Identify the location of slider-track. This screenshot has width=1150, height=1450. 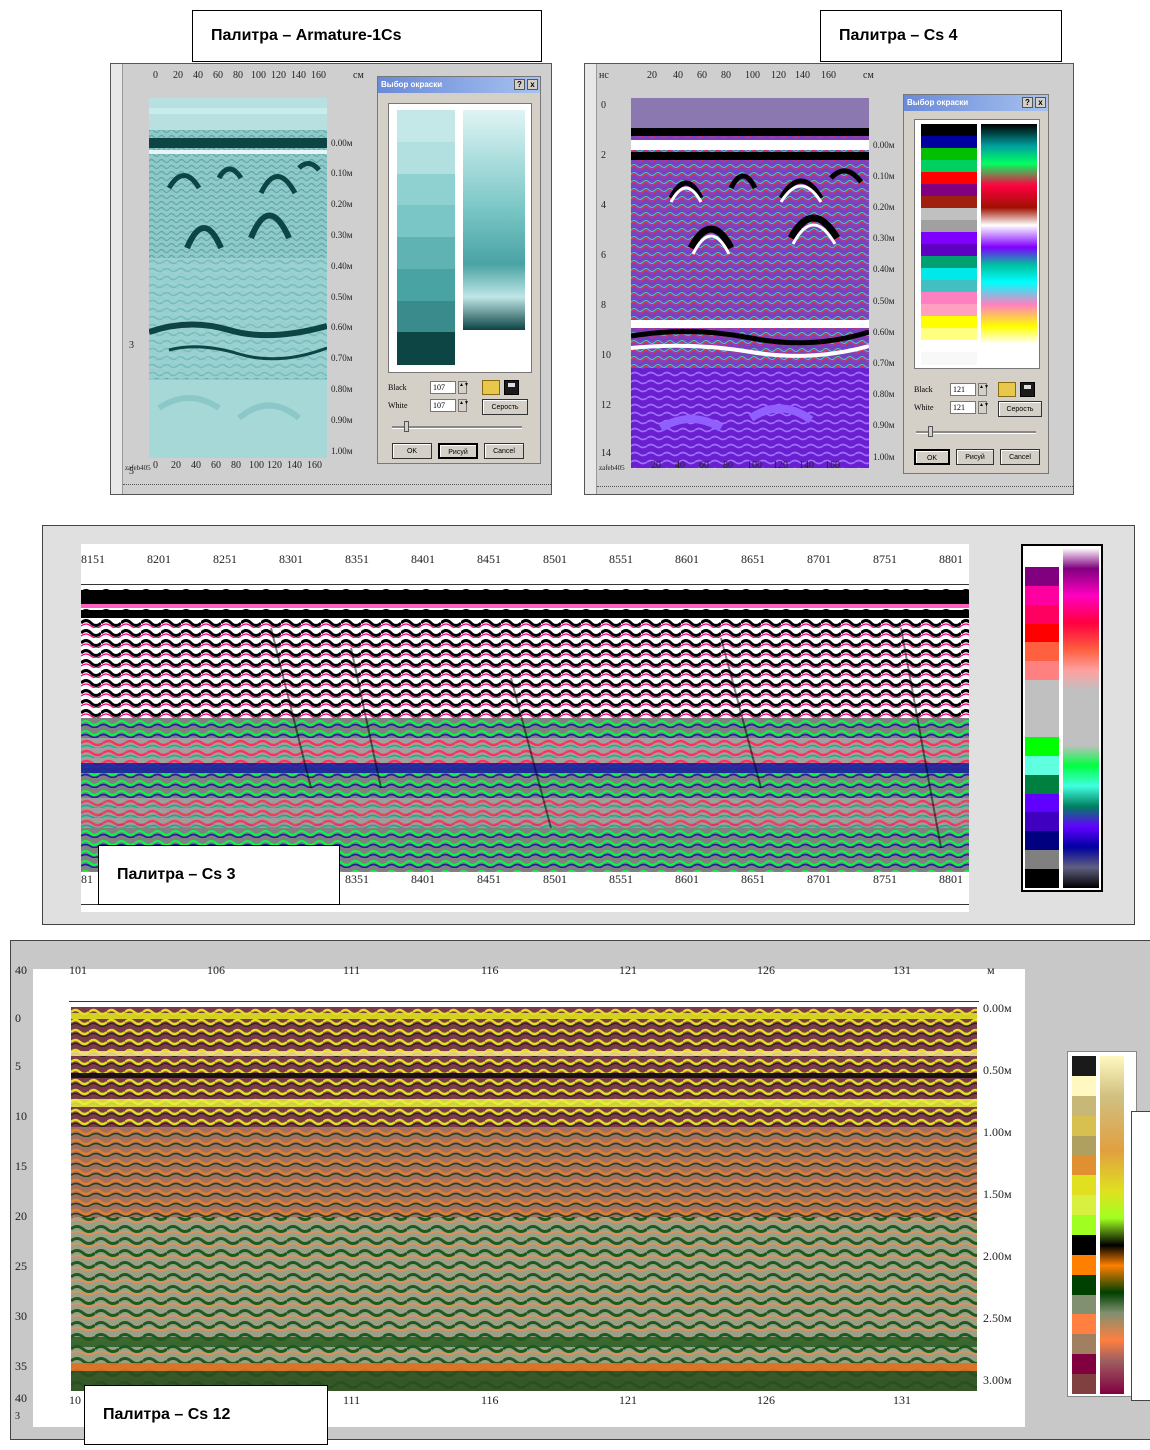
(457, 427).